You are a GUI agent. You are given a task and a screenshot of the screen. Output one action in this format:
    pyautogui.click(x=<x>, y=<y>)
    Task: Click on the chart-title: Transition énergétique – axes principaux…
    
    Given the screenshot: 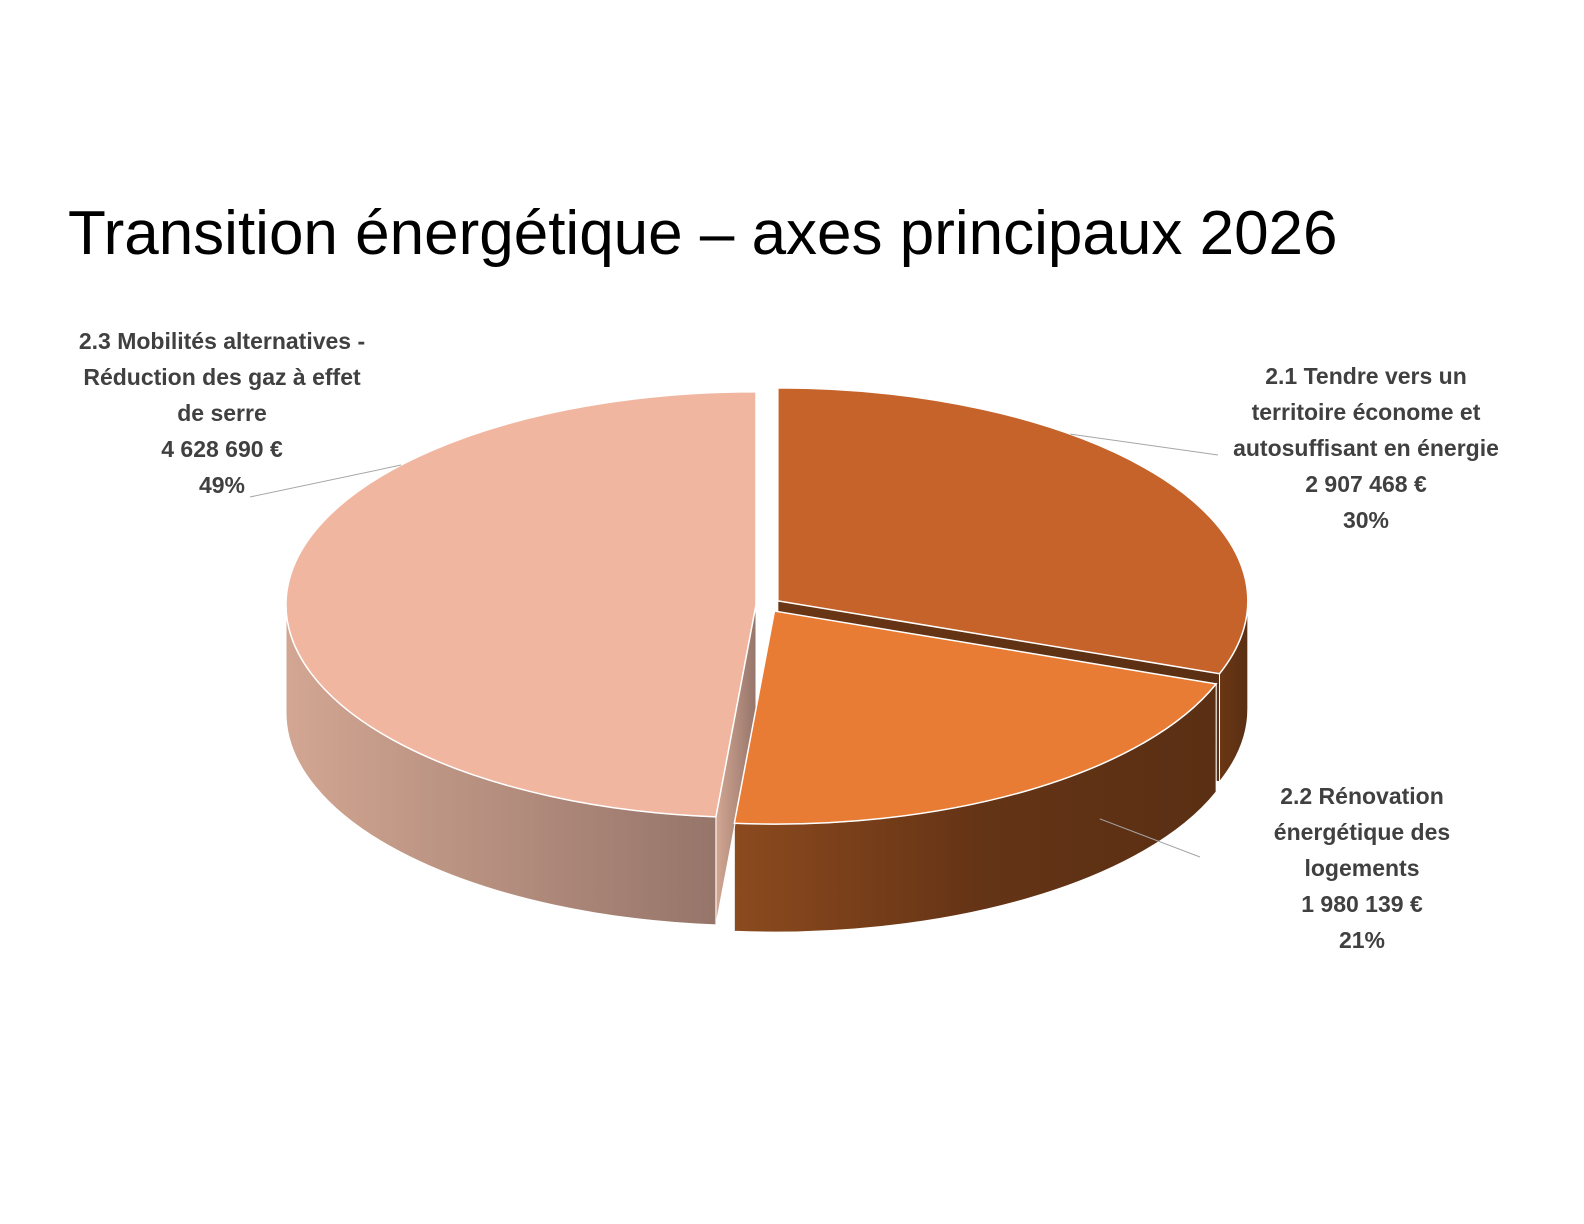 What is the action you would take?
    pyautogui.click(x=703, y=233)
    